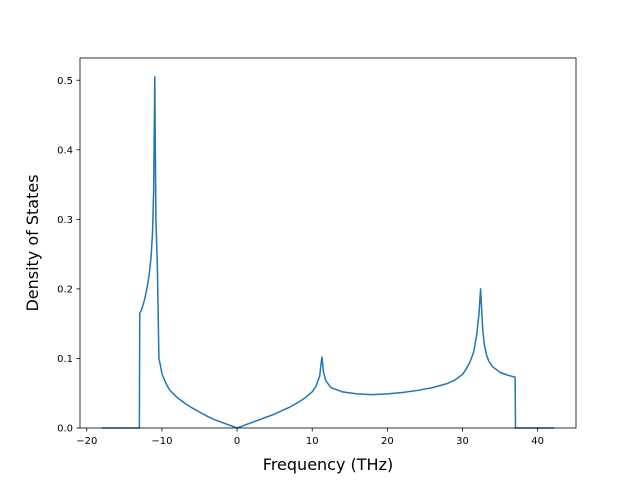 This screenshot has height=480, width=640. What do you see at coordinates (68, 255) in the screenshot?
I see `y-ticks: 0.0 0.1 0.2 0.3 0.4 0.5` at bounding box center [68, 255].